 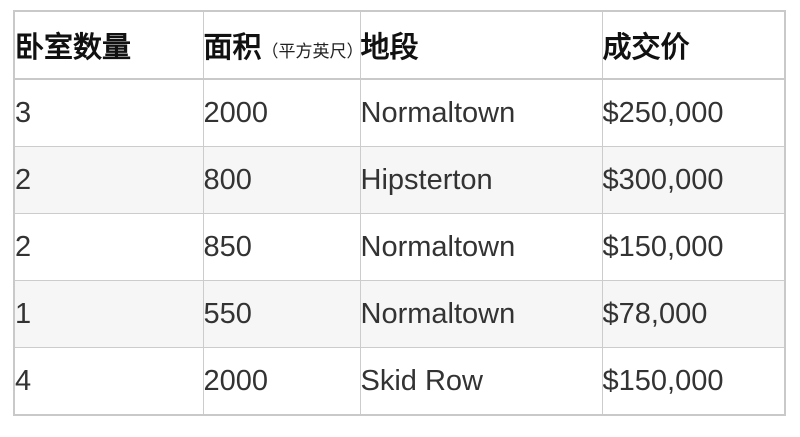 What do you see at coordinates (693, 45) in the screenshot?
I see `column-header-price: 成交价` at bounding box center [693, 45].